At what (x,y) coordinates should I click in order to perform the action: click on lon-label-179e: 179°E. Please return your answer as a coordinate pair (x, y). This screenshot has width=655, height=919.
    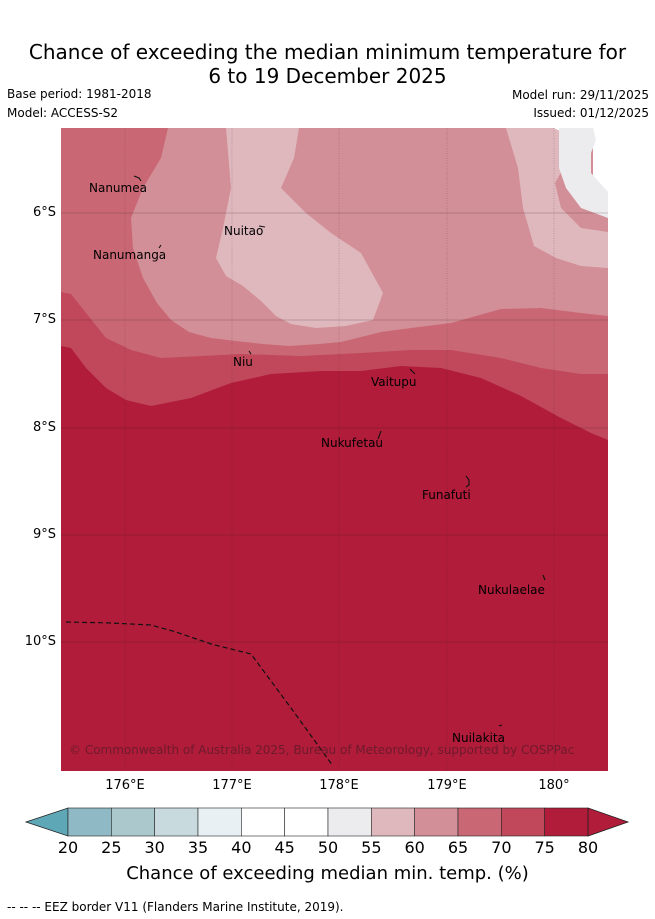
    Looking at the image, I should click on (447, 785).